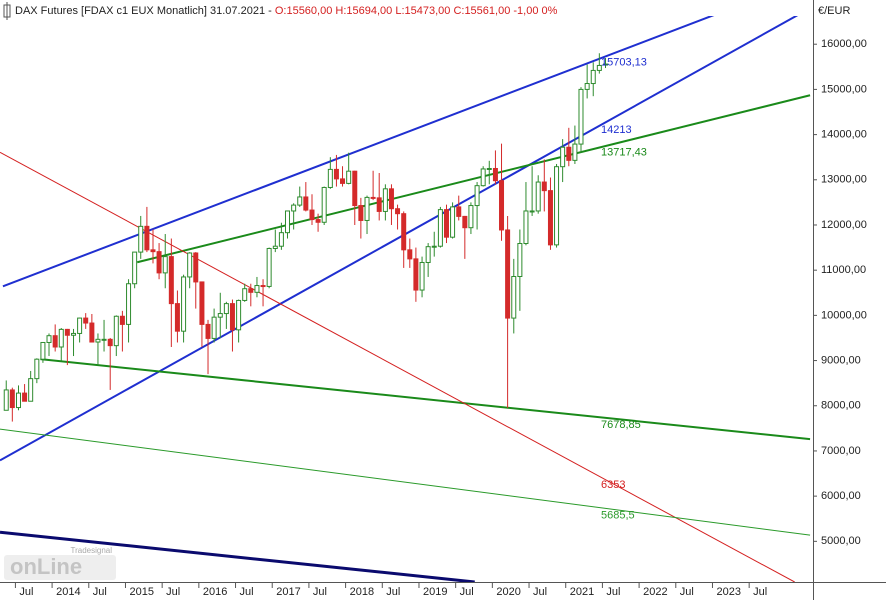 This screenshot has height=600, width=886. Describe the element at coordinates (582, 592) in the screenshot. I see `x-tick-label: 2021` at that location.